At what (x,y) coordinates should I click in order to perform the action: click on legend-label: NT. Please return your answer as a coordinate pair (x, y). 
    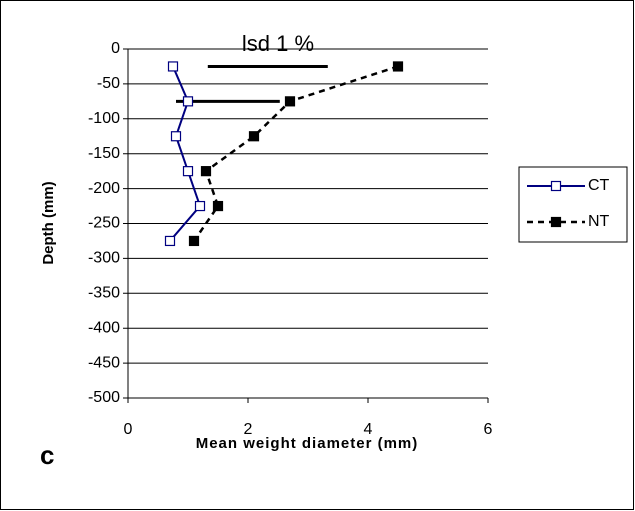
    Looking at the image, I should click on (599, 221).